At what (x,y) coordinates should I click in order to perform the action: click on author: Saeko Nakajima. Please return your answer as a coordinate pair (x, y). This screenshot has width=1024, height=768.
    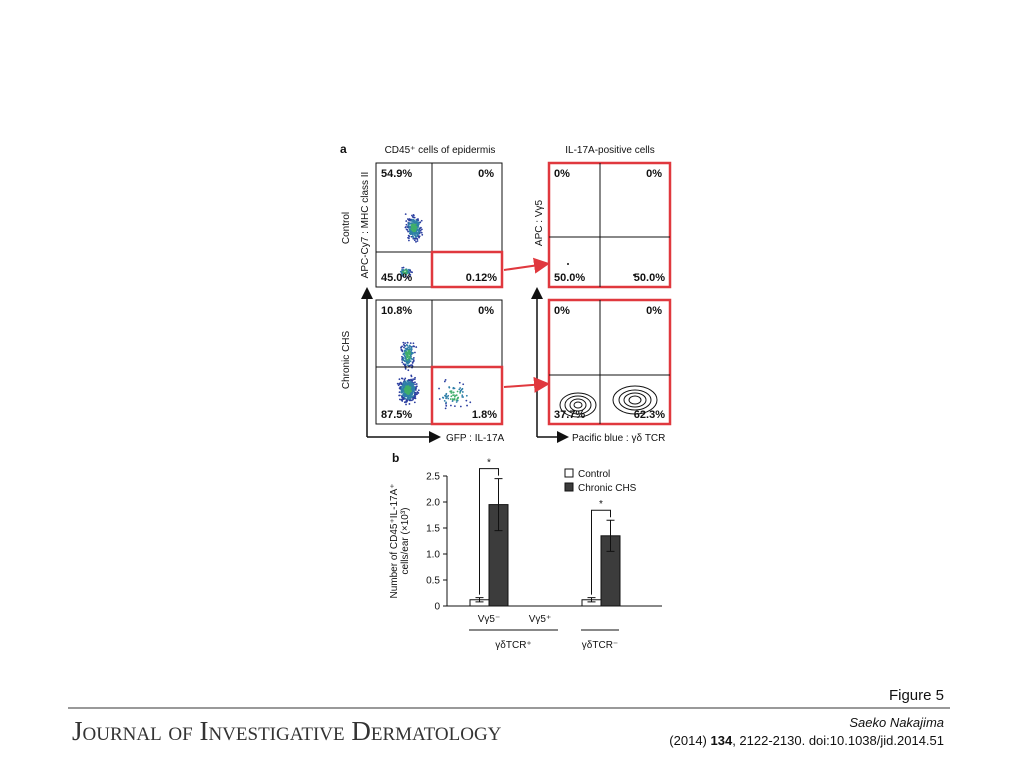
    Looking at the image, I should click on (896, 722).